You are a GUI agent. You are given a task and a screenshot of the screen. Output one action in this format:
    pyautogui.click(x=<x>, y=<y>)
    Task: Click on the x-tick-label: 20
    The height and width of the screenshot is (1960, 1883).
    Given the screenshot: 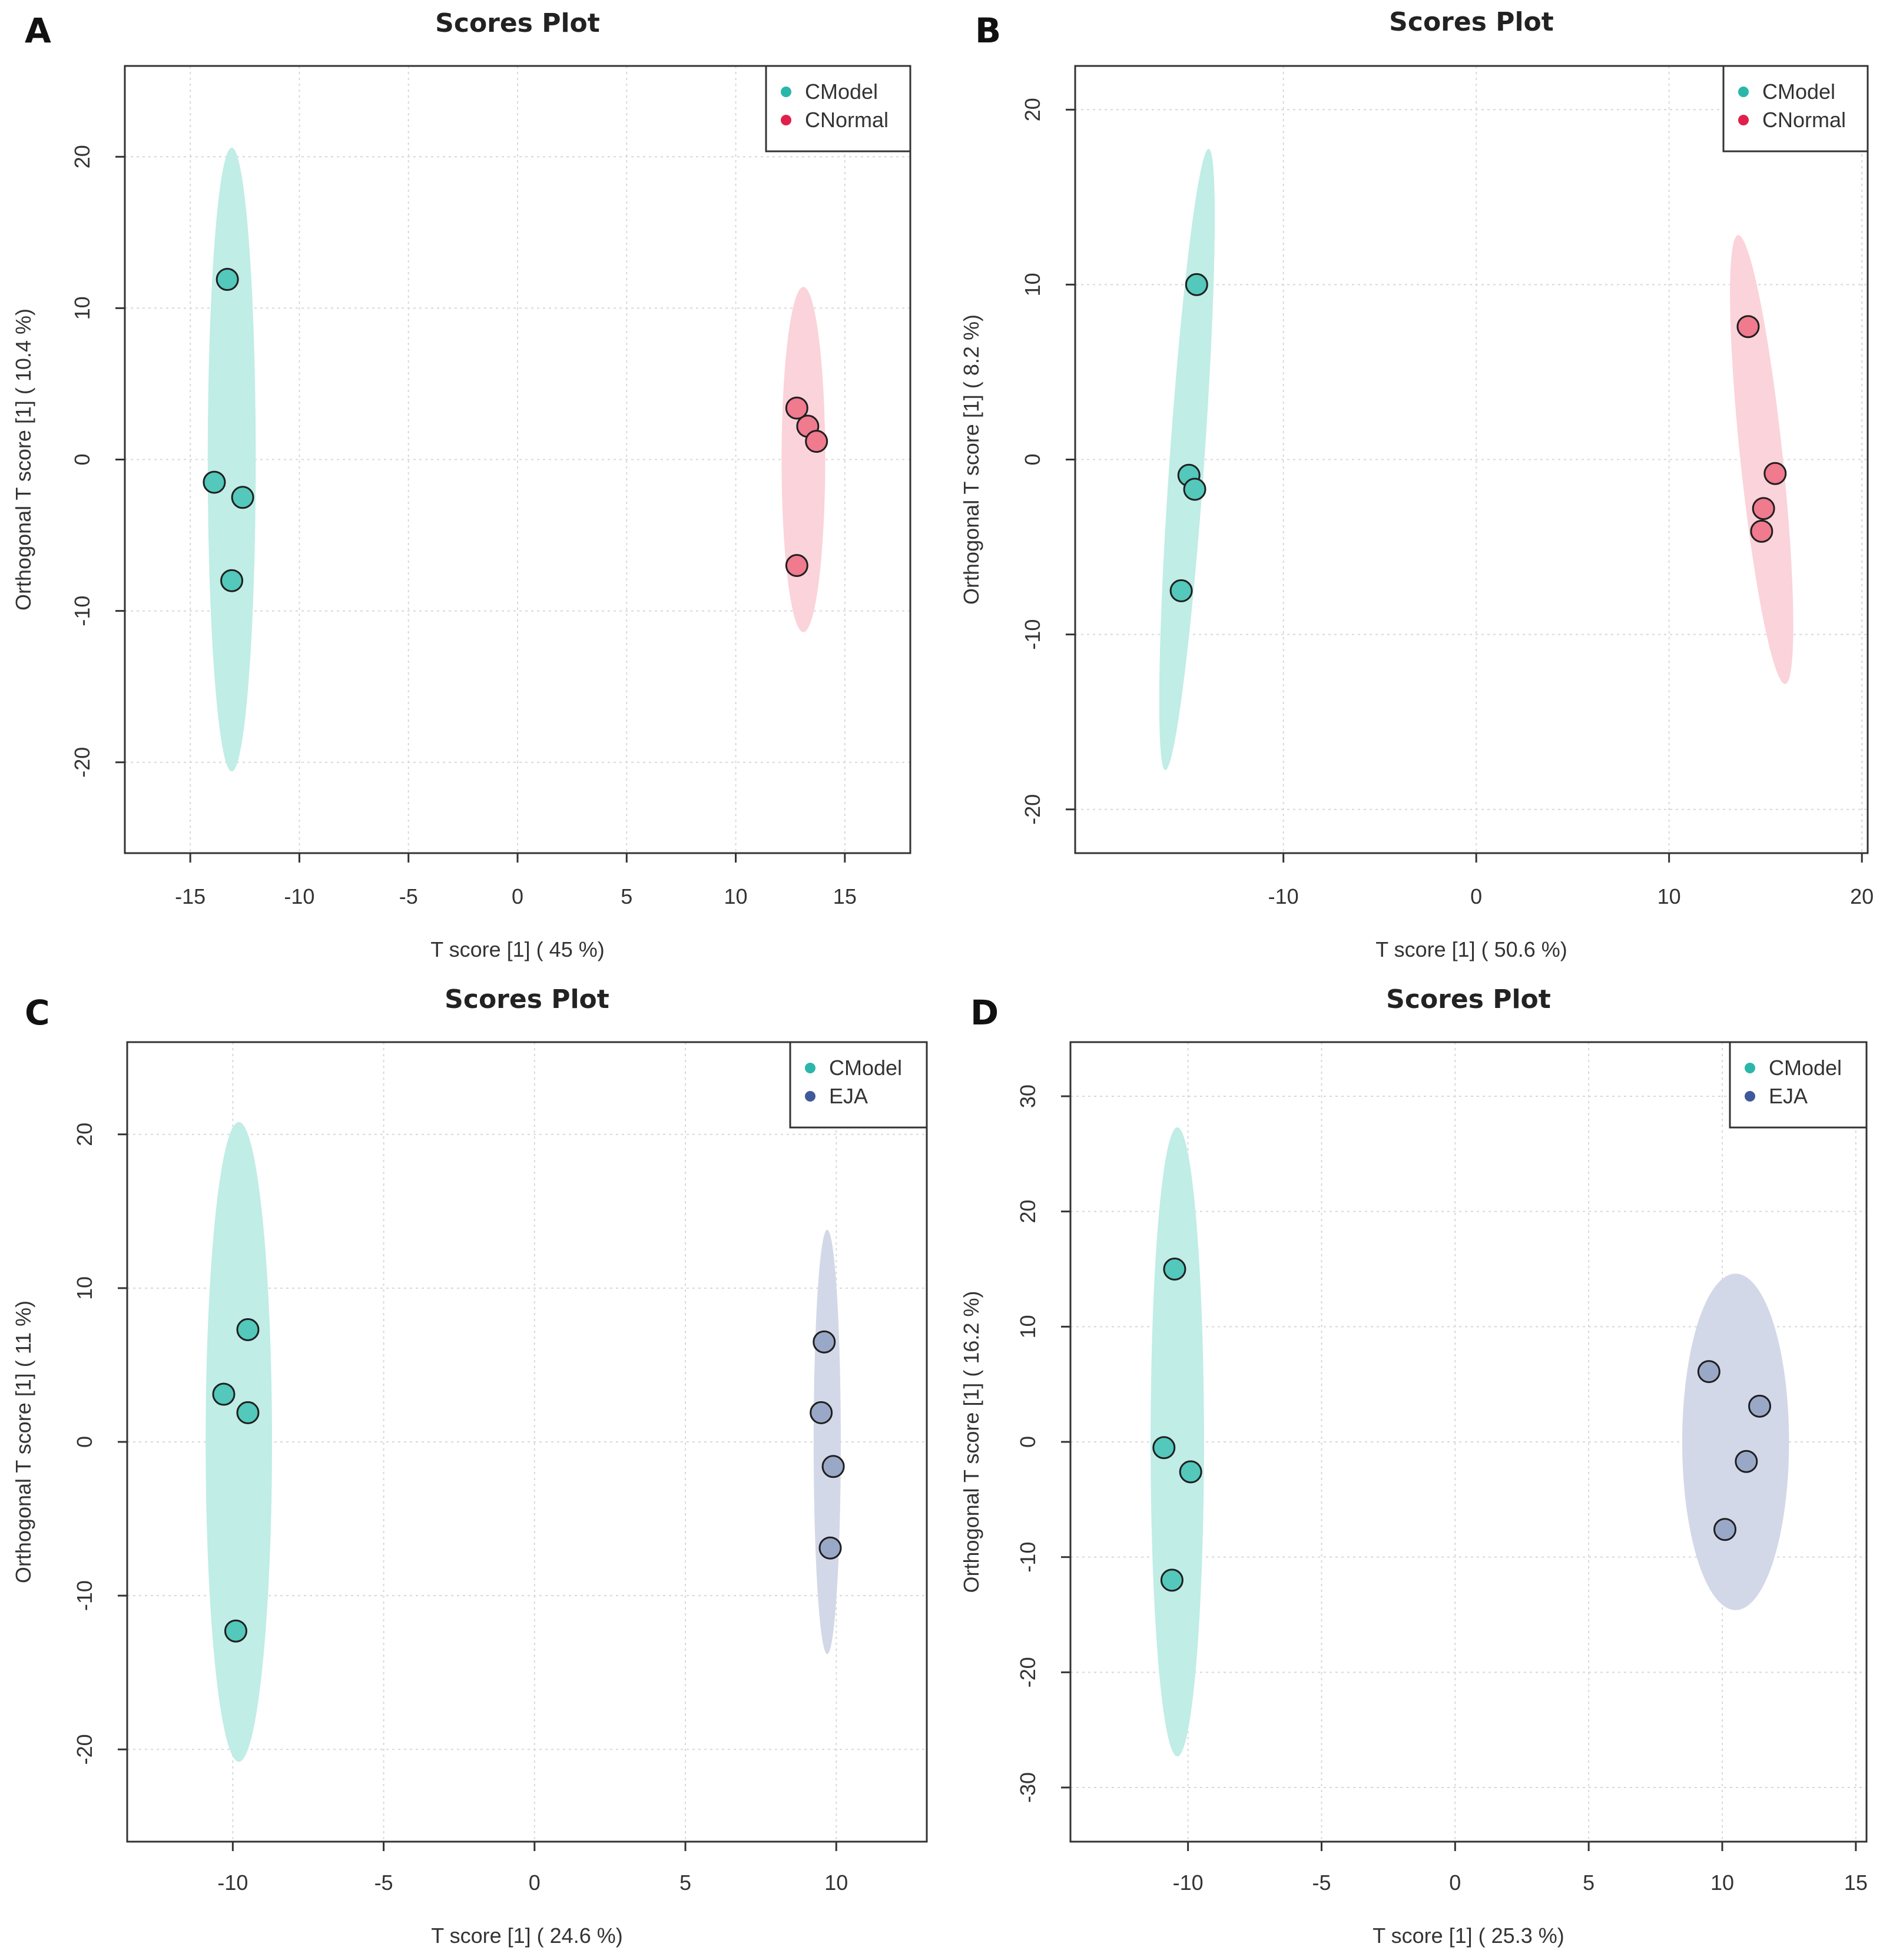 What is the action you would take?
    pyautogui.click(x=1862, y=896)
    